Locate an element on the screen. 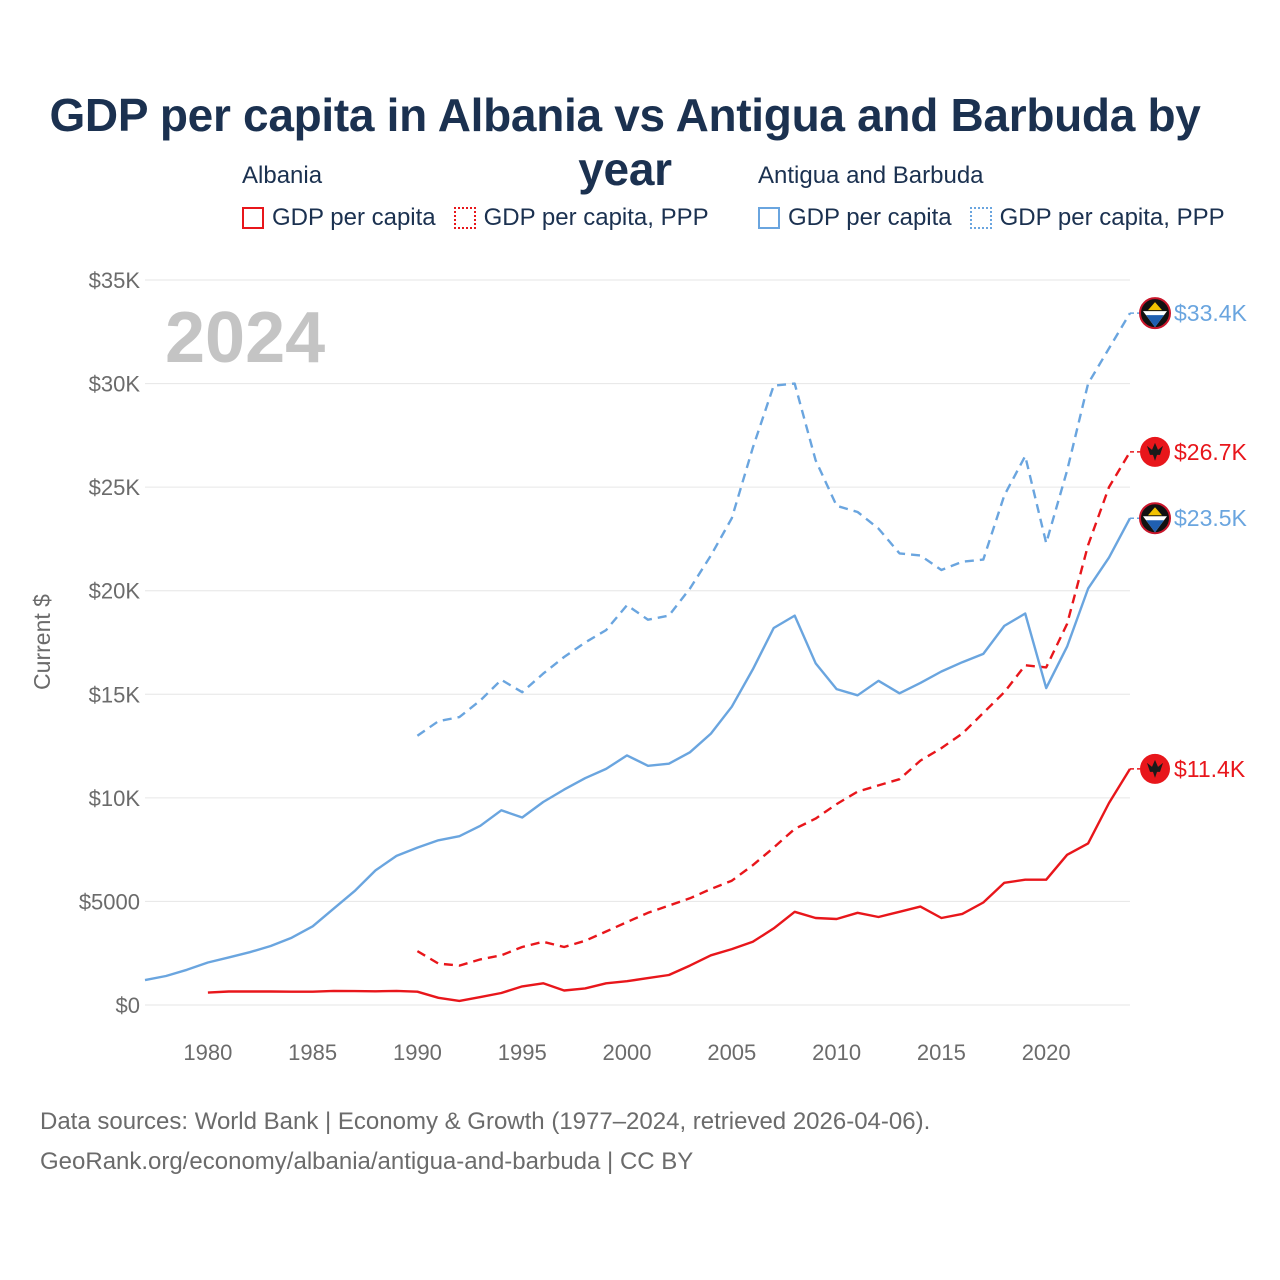 Image resolution: width=1280 pixels, height=1280 pixels. x-tick-label: 2000 is located at coordinates (627, 1052).